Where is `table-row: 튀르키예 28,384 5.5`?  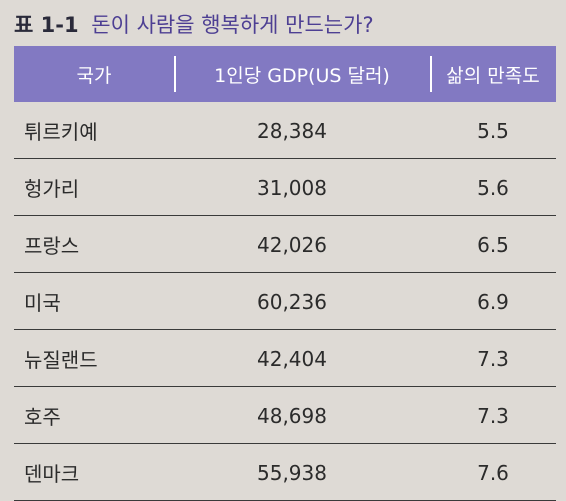 table-row: 튀르키예 28,384 5.5 is located at coordinates (285, 130).